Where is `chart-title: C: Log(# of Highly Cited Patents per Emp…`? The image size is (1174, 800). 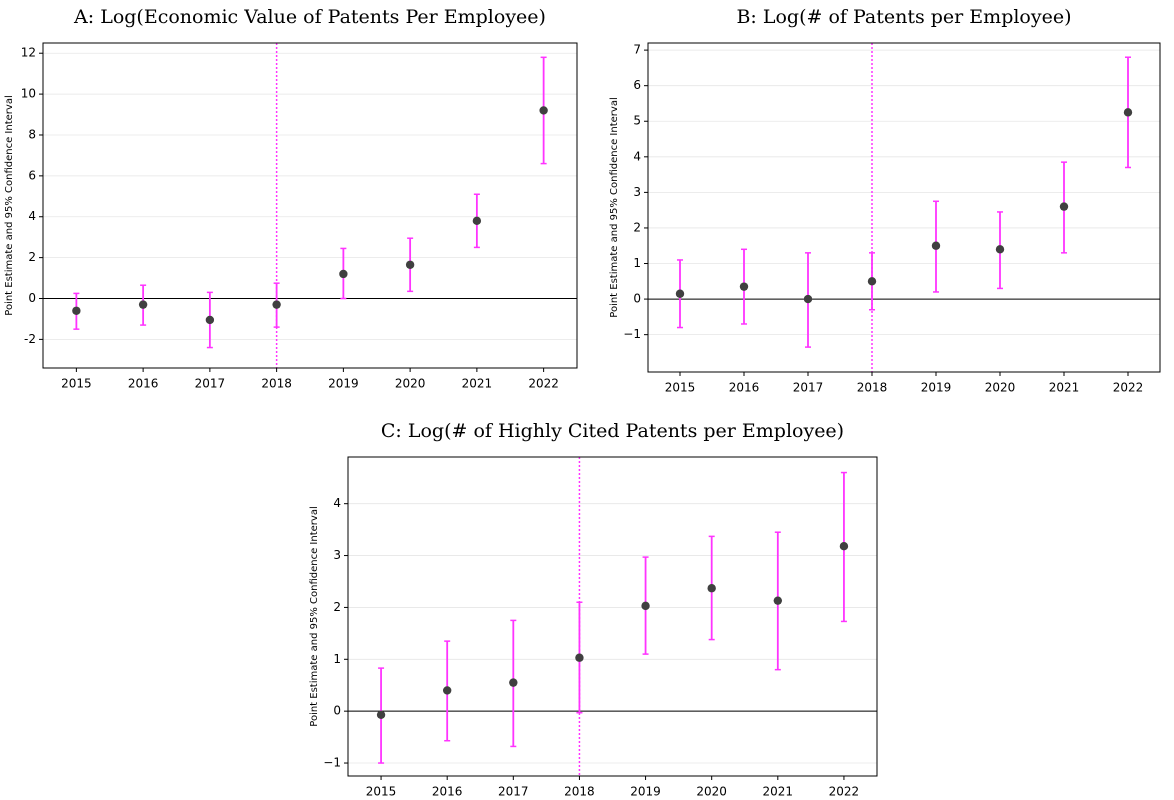
chart-title: C: Log(# of Highly Cited Patents per Emp… is located at coordinates (612, 431).